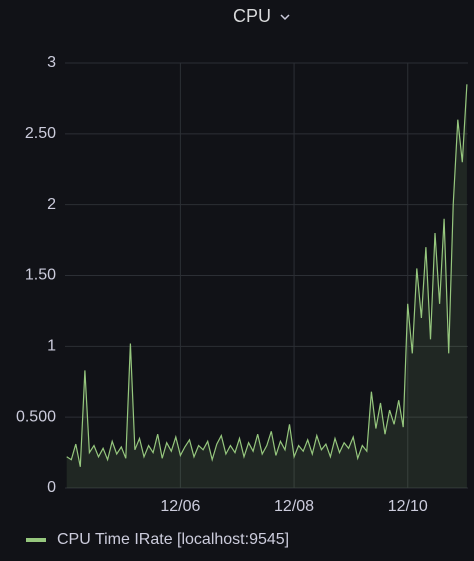  Describe the element at coordinates (180, 506) in the screenshot. I see `x-tick-label: 12/06` at that location.